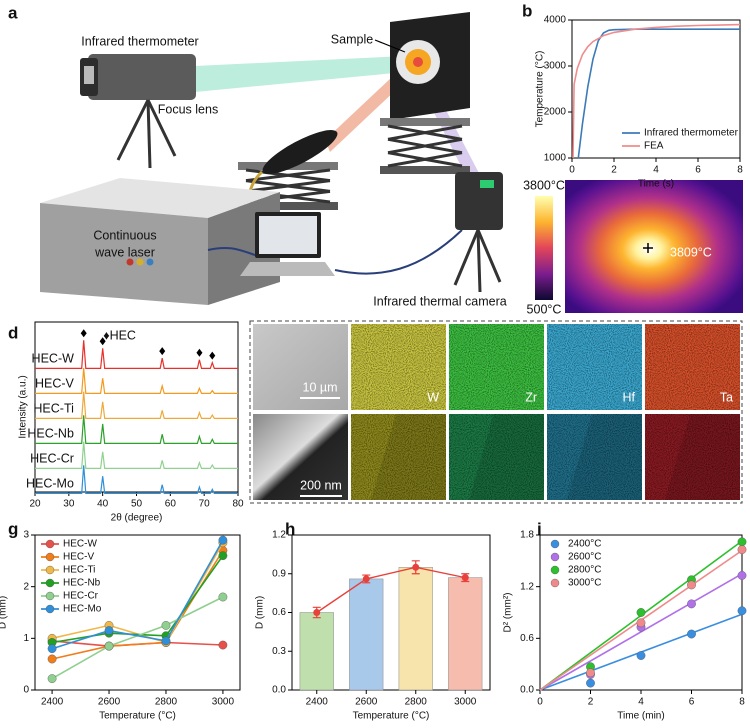 The height and width of the screenshot is (728, 750). Describe the element at coordinates (584, 570) in the screenshot. I see `legend-label: 2800°C` at that location.